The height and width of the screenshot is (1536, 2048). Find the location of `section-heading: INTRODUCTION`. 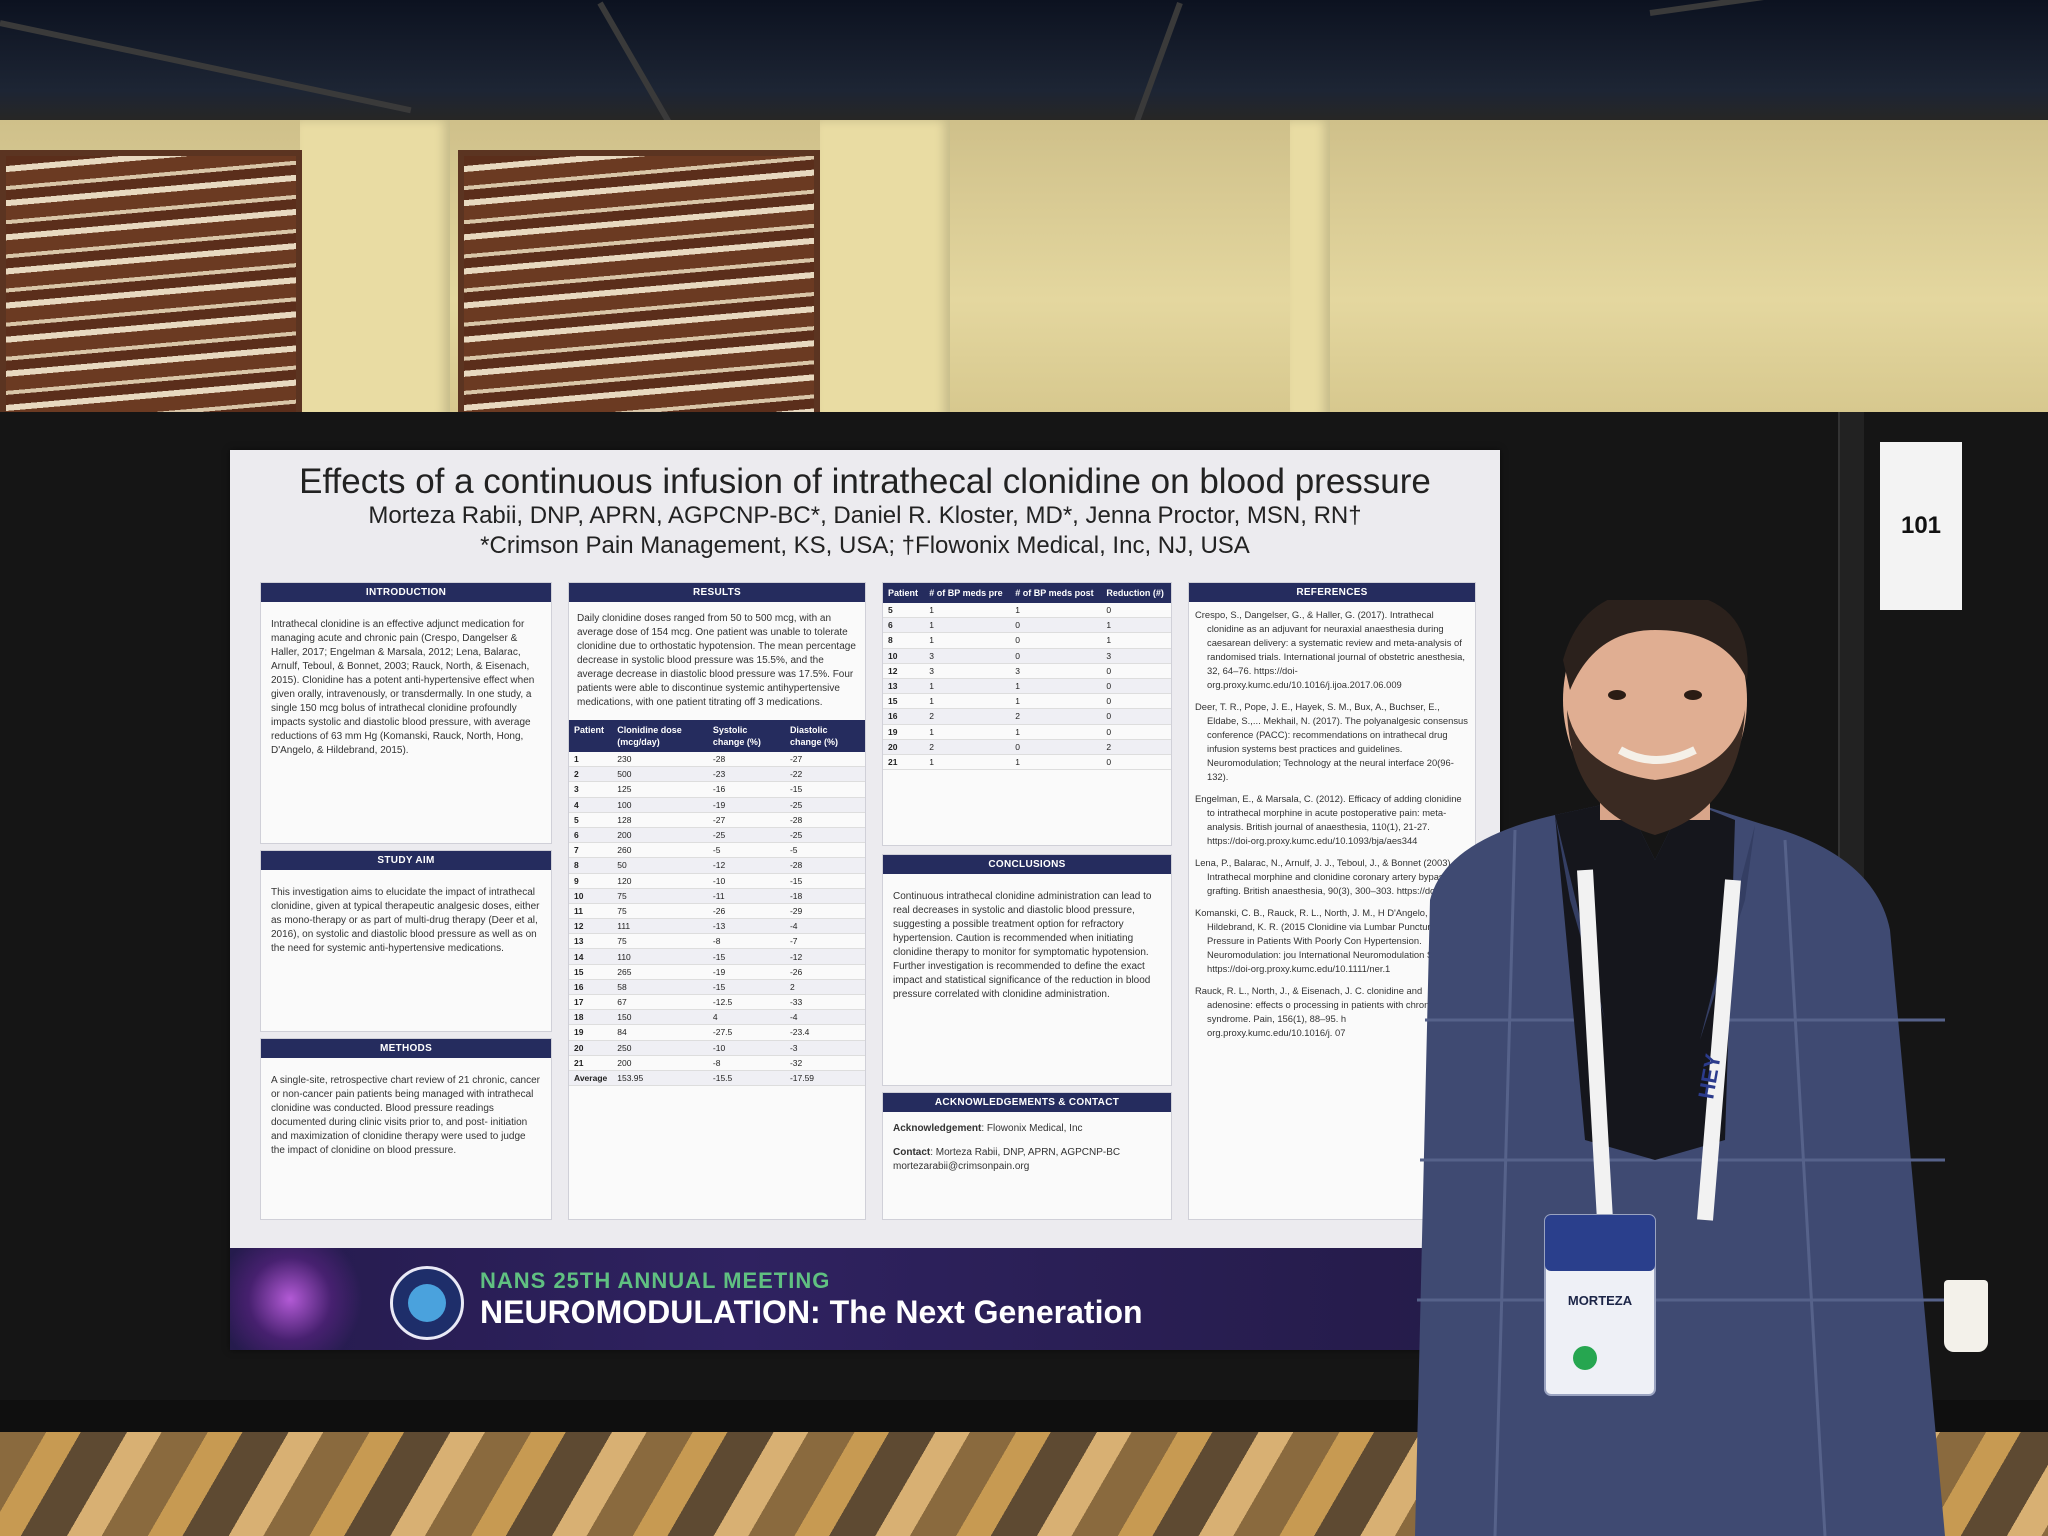

section-heading: INTRODUCTION is located at coordinates (406, 592).